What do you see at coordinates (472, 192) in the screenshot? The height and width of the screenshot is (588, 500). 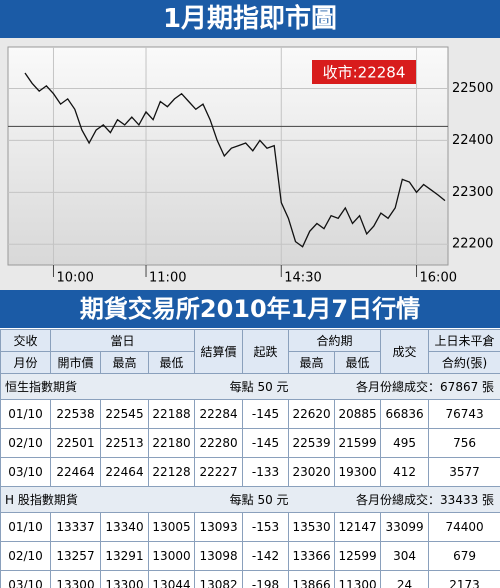 I see `y-tick-label: 22300` at bounding box center [472, 192].